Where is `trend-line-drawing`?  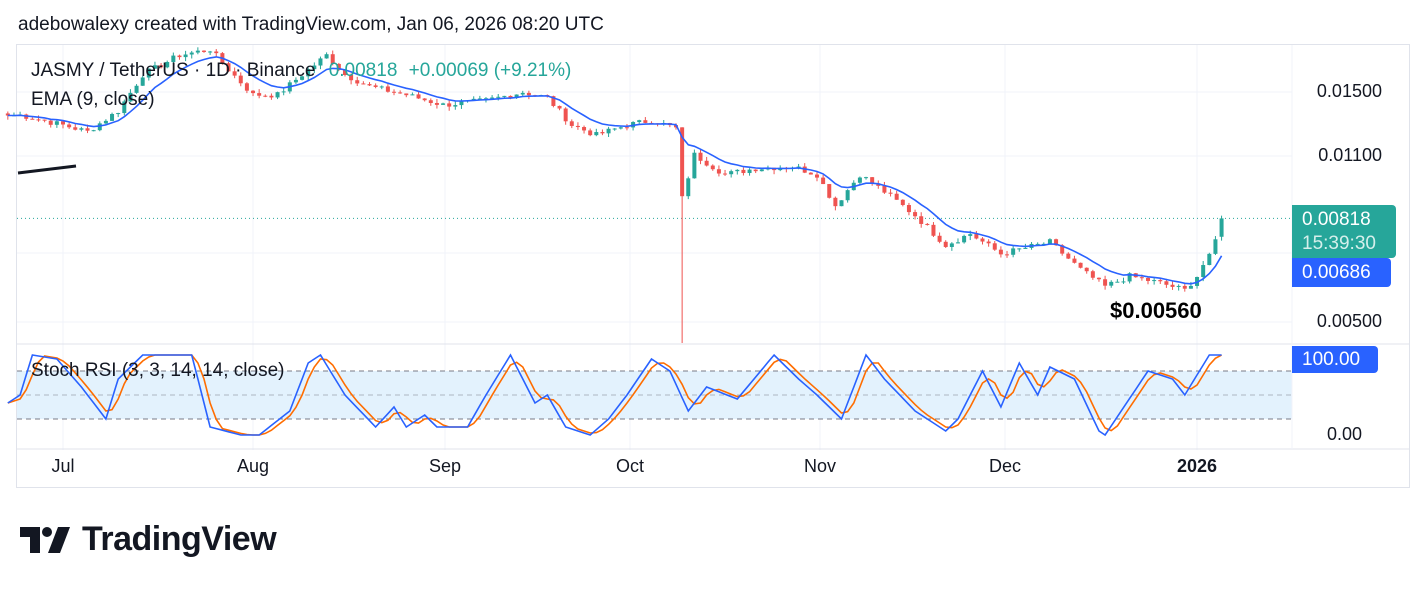
trend-line-drawing is located at coordinates (47, 169).